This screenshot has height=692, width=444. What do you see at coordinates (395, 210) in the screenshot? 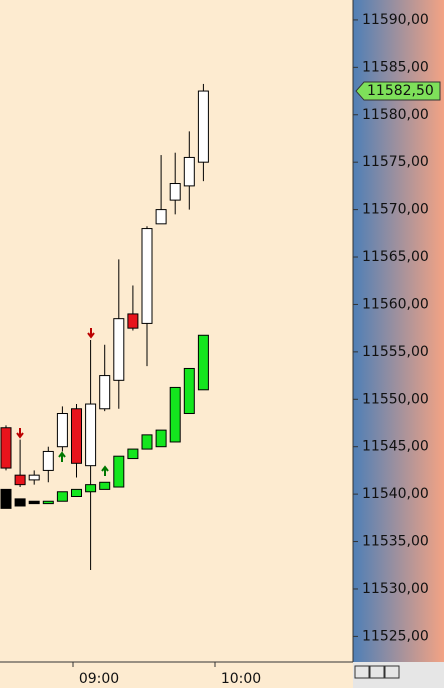
I see `y-tick-label: 11570,00` at bounding box center [395, 210].